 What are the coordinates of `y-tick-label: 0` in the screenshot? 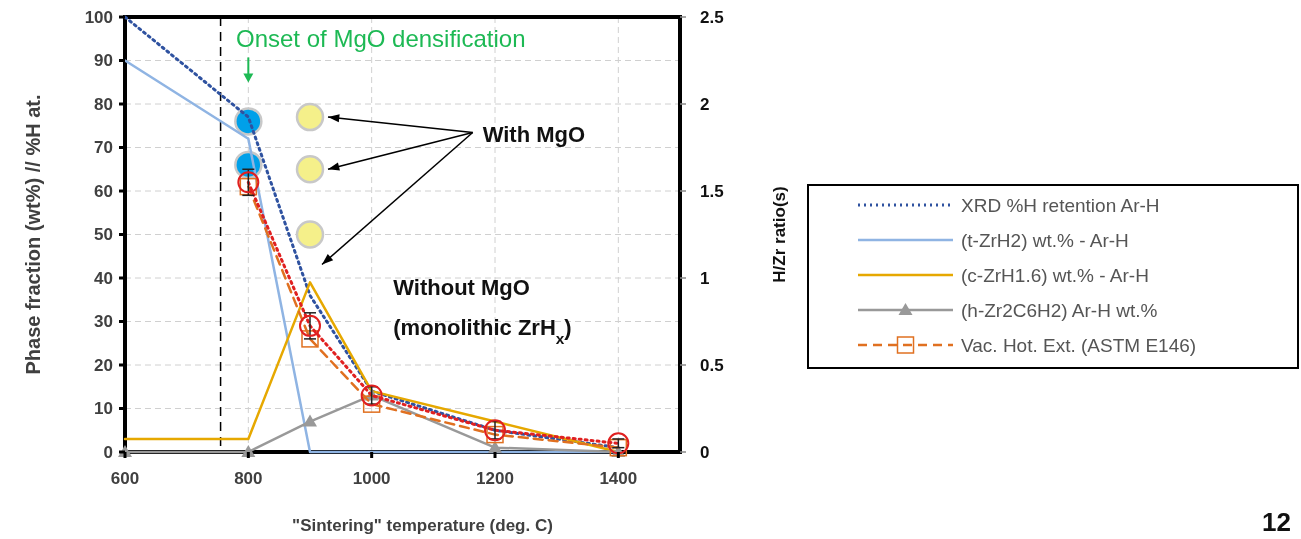 It's located at (108, 452).